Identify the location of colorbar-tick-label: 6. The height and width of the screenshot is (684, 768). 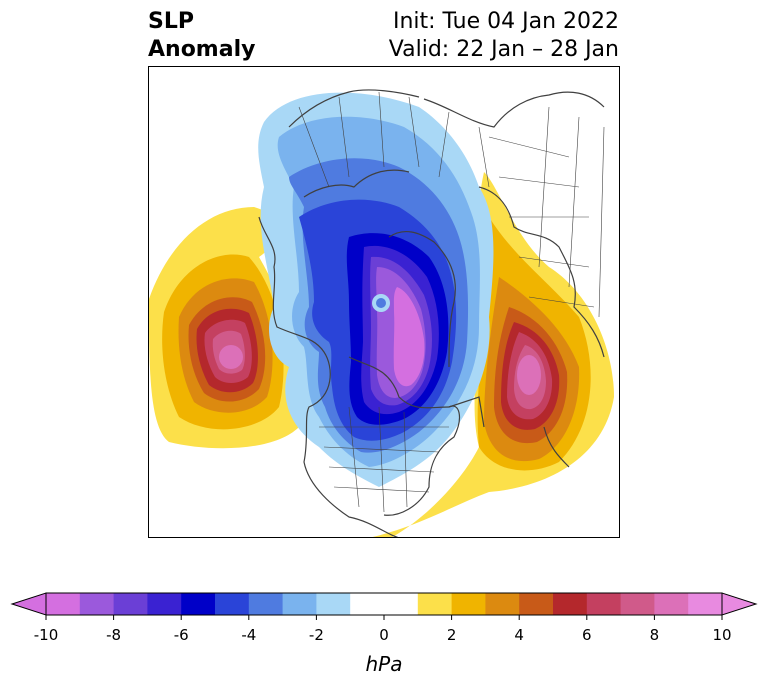
(587, 635).